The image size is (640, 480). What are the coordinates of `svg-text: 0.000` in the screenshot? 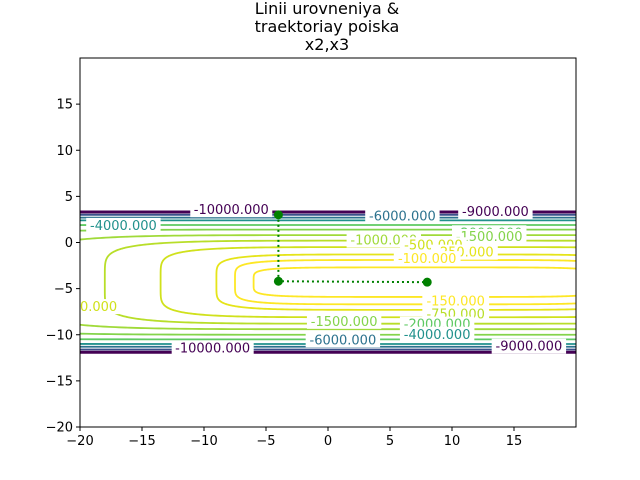 It's located at (98, 307).